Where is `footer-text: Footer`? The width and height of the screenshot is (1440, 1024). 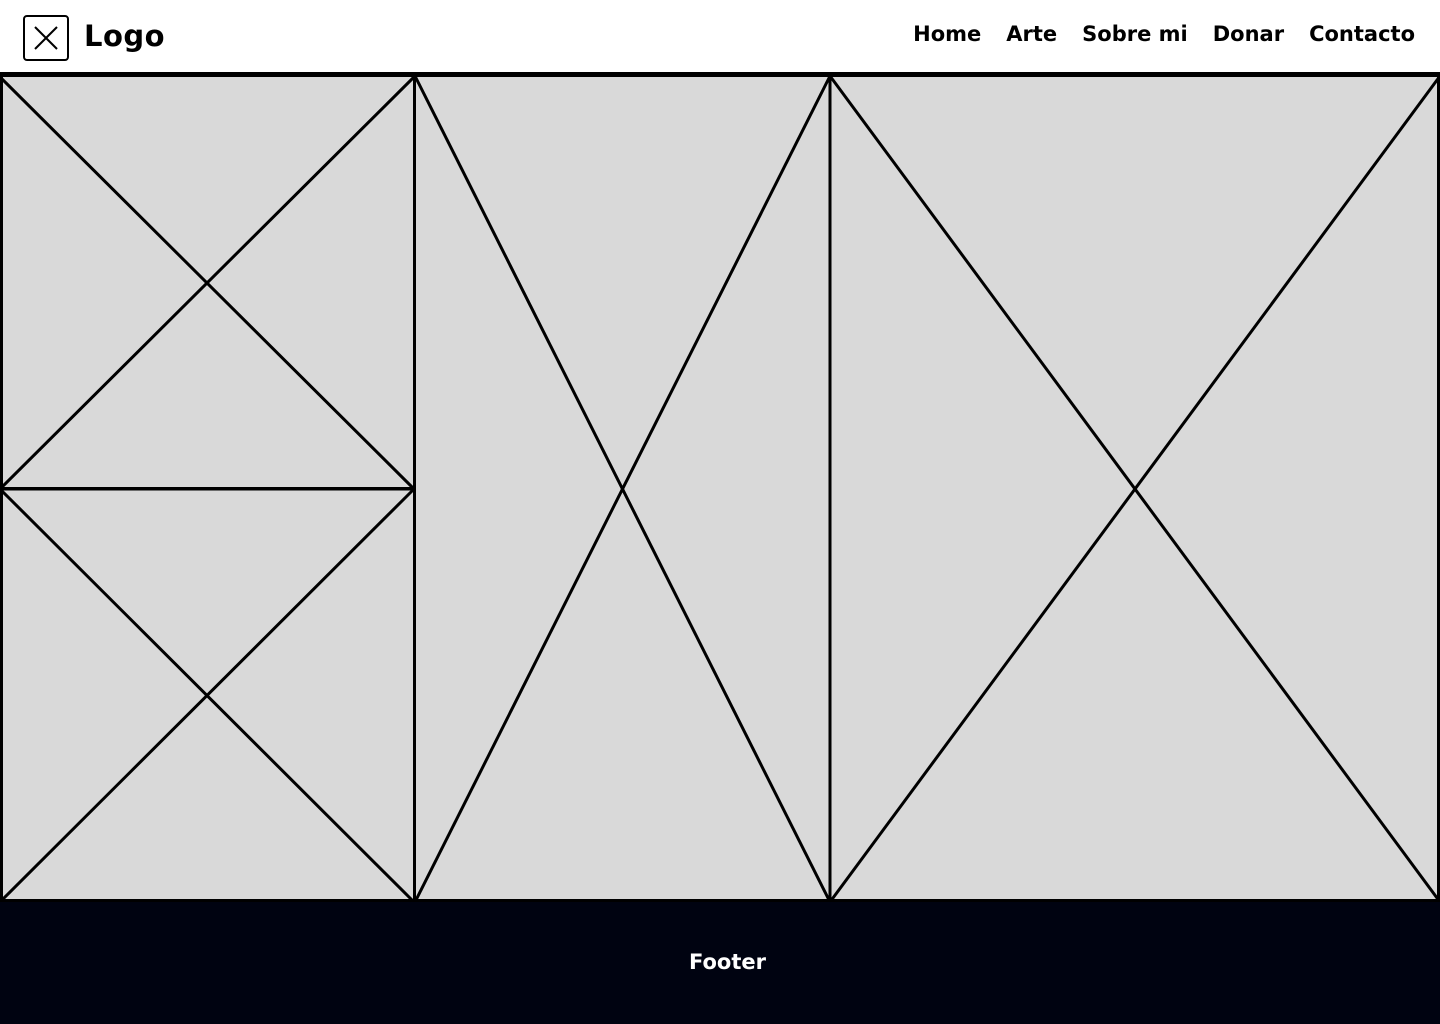 footer-text: Footer is located at coordinates (727, 962).